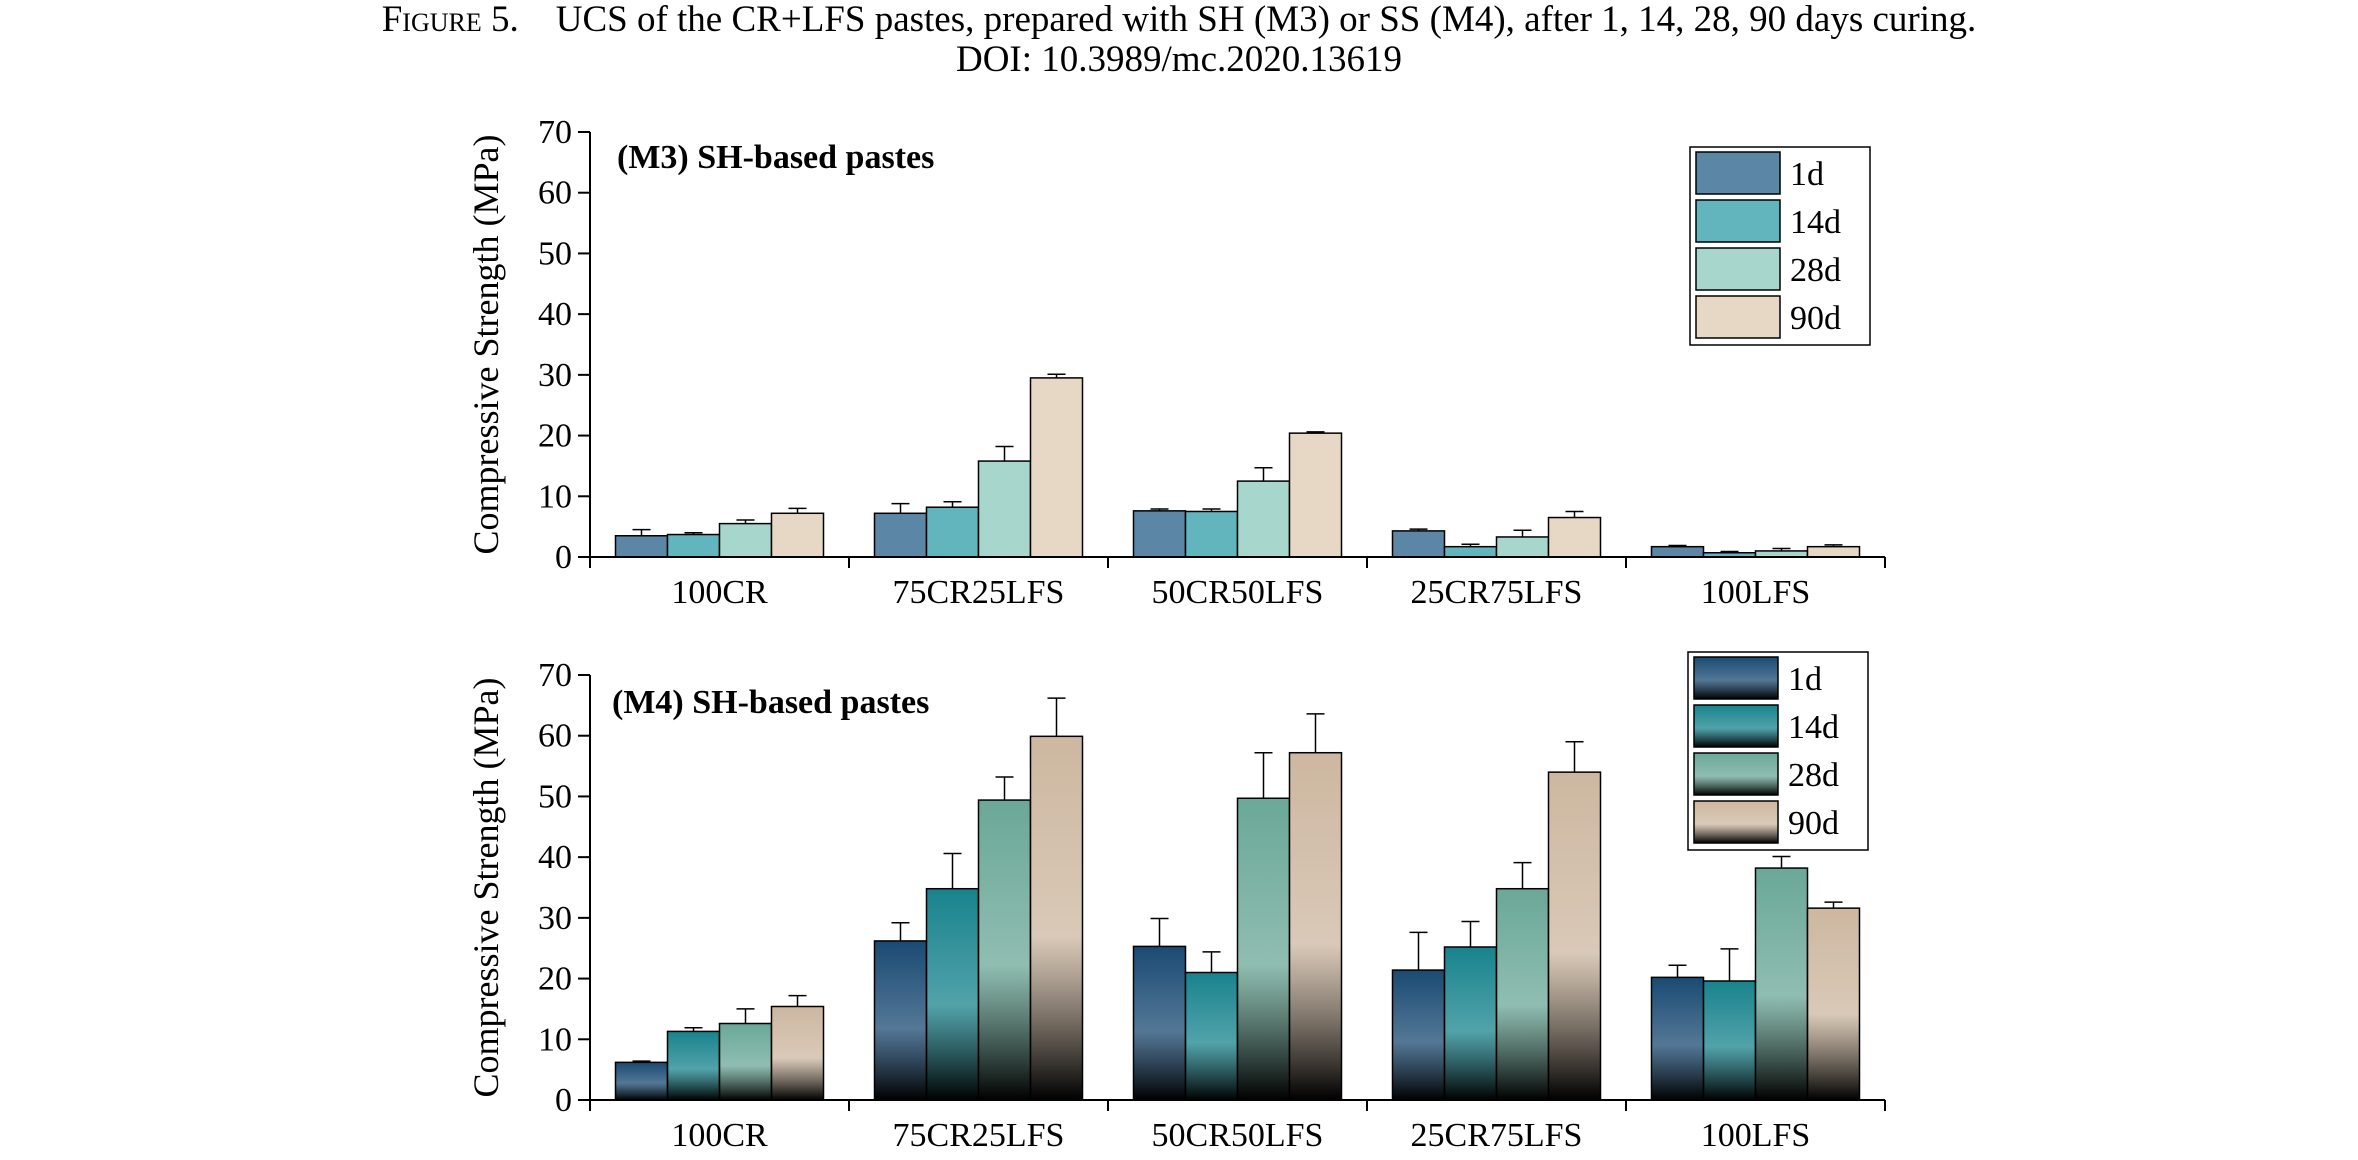 The image size is (2358, 1160). I want to click on caption-doi: DOI: 10.3989/mc.2020.13619, so click(1179, 59).